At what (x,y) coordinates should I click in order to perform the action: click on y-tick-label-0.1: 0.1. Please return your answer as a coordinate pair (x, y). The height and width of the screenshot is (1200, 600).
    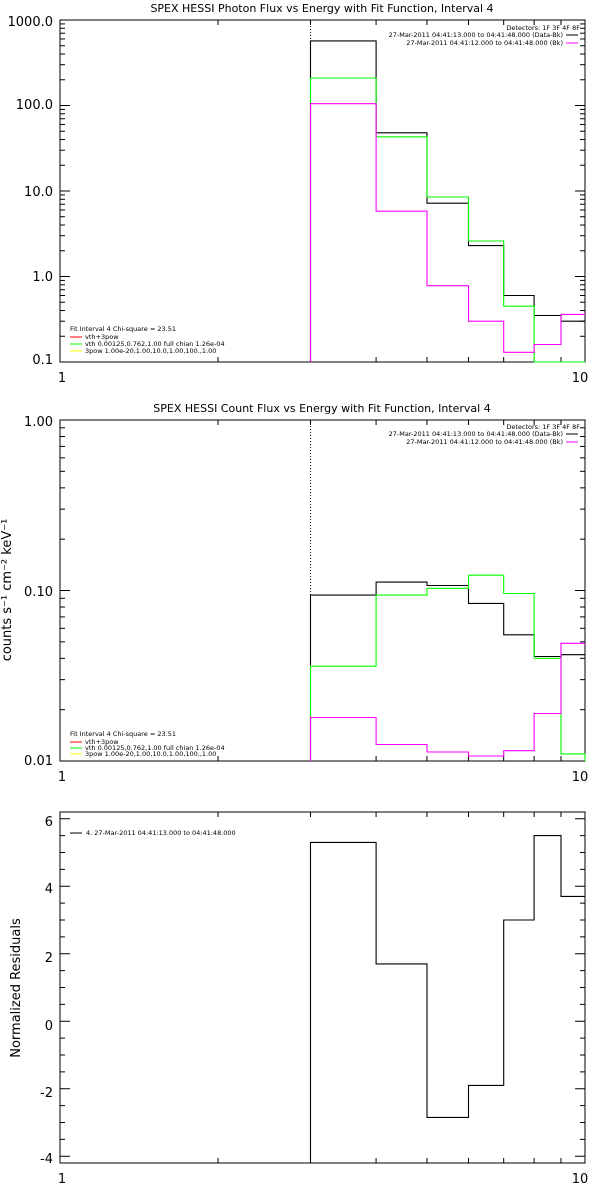
    Looking at the image, I should click on (42, 360).